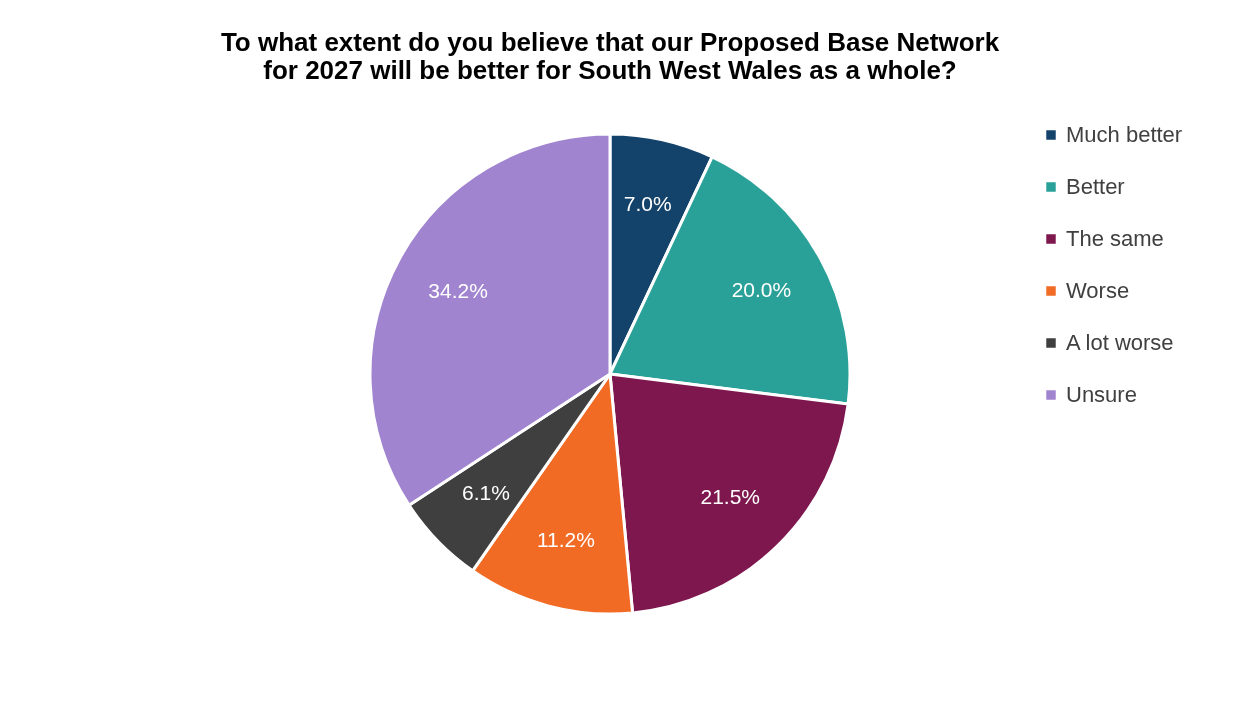  I want to click on legend-label: The same, so click(1115, 238).